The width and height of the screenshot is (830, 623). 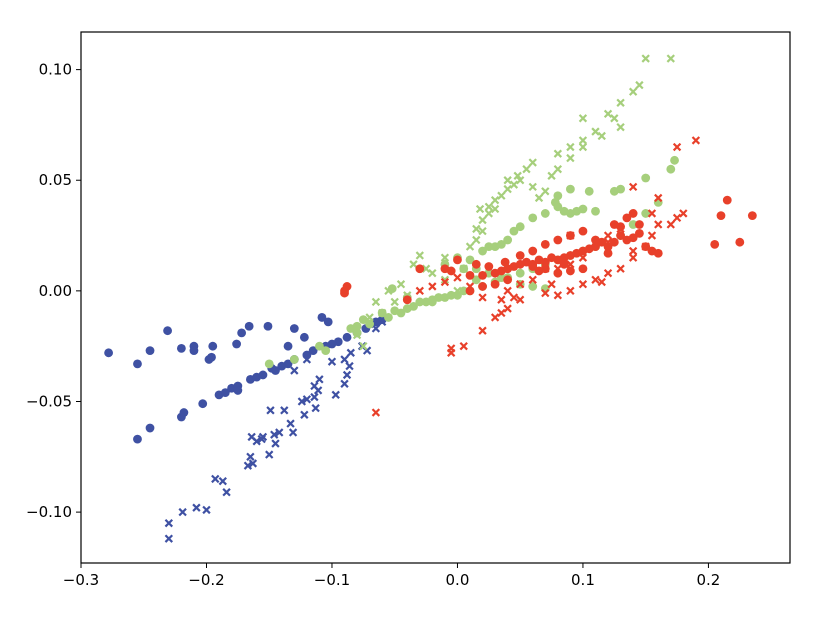 What do you see at coordinates (55, 180) in the screenshot?
I see `y-tick-label: 0.05` at bounding box center [55, 180].